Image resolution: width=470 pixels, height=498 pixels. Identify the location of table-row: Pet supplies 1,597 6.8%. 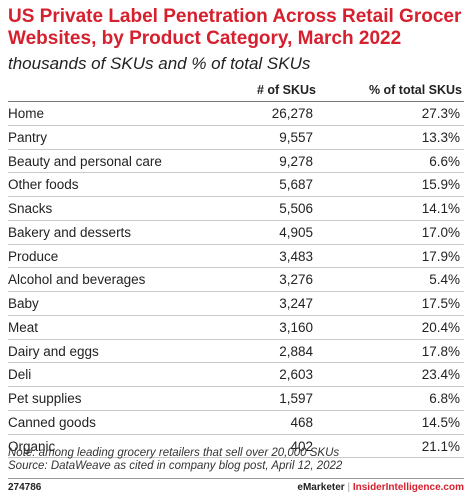
(236, 399).